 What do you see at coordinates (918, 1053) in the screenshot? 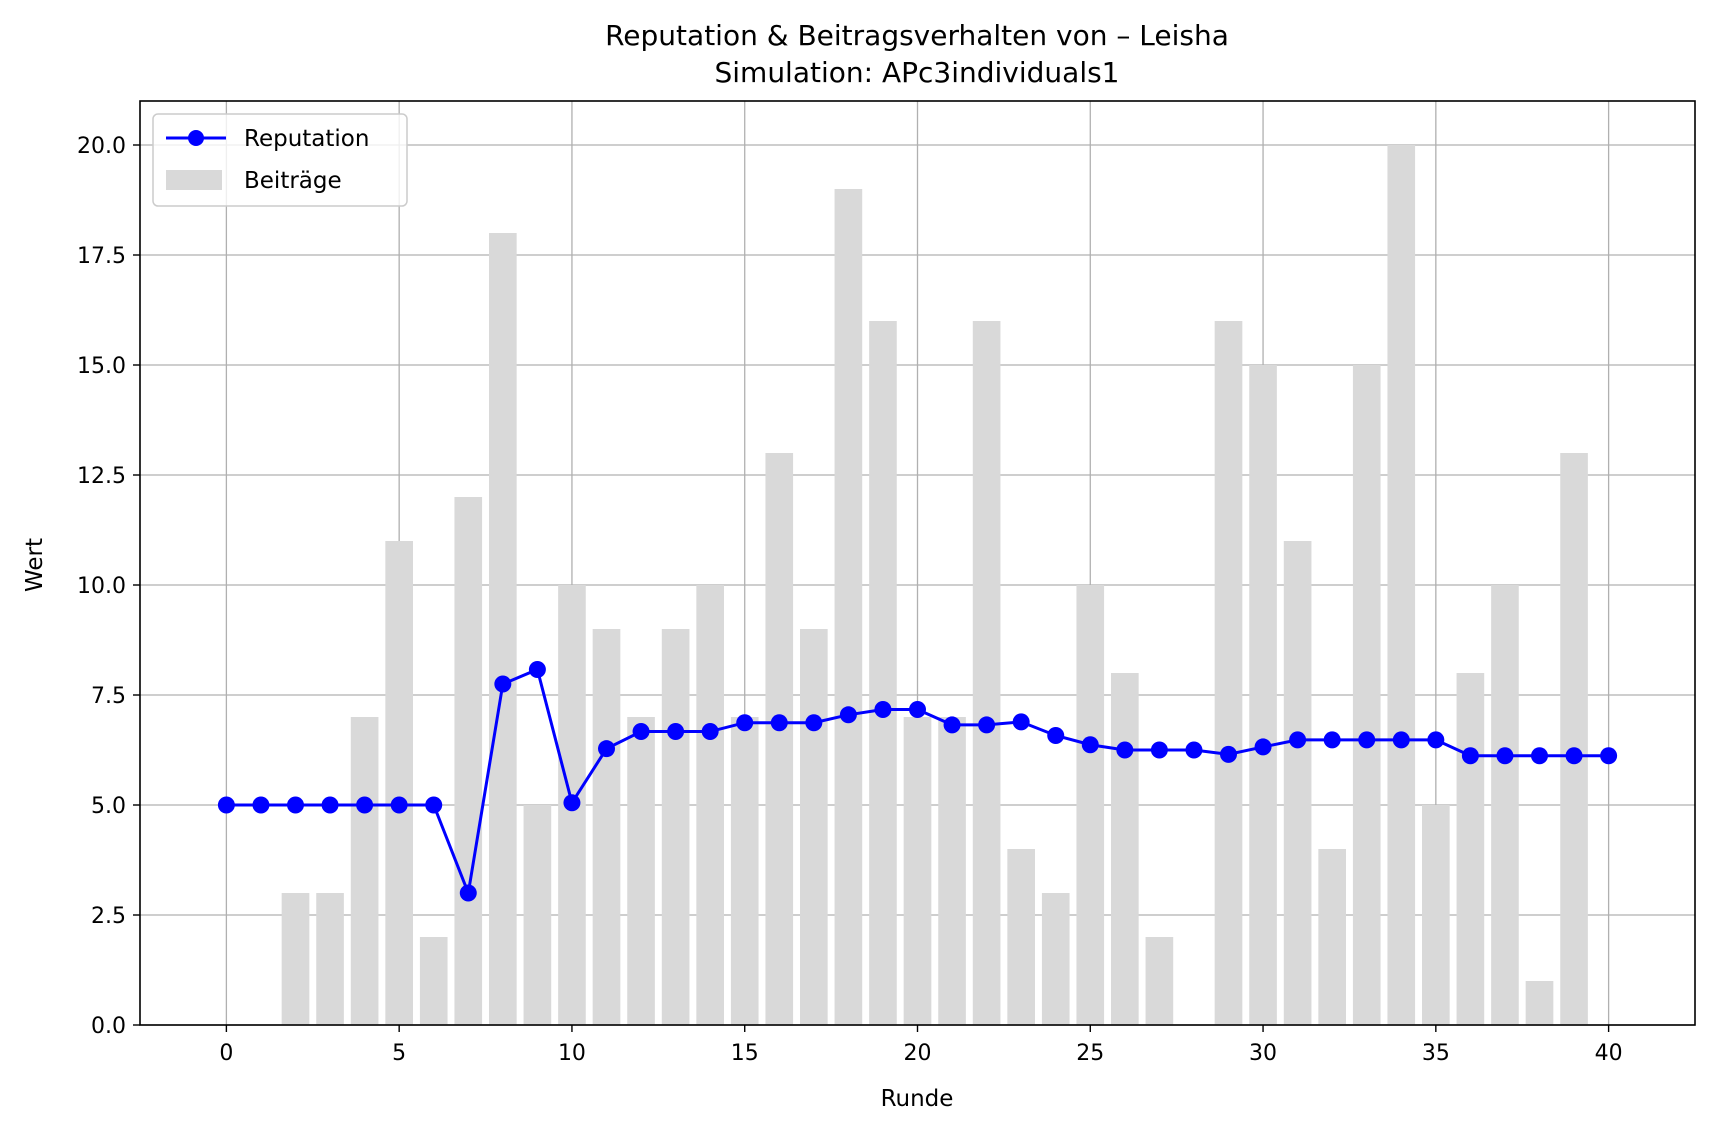
I see `x-tick-label: 20` at bounding box center [918, 1053].